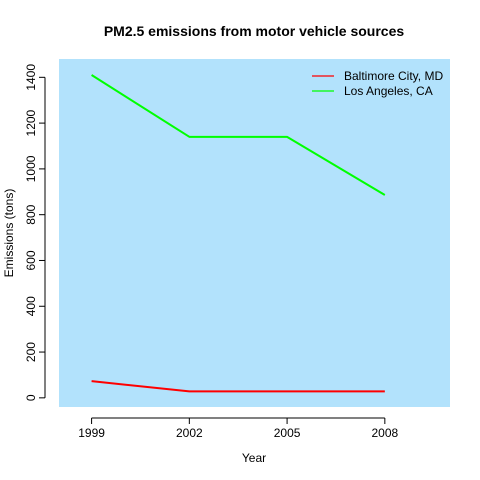 This screenshot has height=480, width=480. I want to click on y-tick-label: 1200, so click(31, 122).